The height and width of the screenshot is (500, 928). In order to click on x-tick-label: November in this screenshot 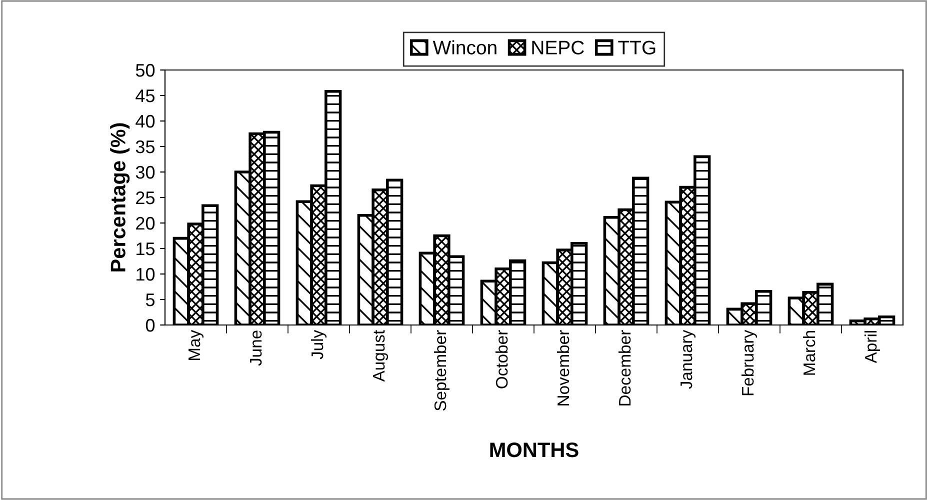, I will do `click(563, 368)`.